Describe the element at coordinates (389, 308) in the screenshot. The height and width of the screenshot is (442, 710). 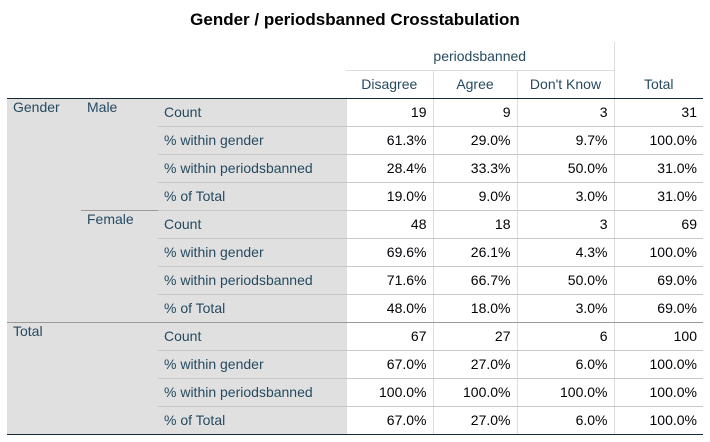
I see `data-cell: 48.0%` at that location.